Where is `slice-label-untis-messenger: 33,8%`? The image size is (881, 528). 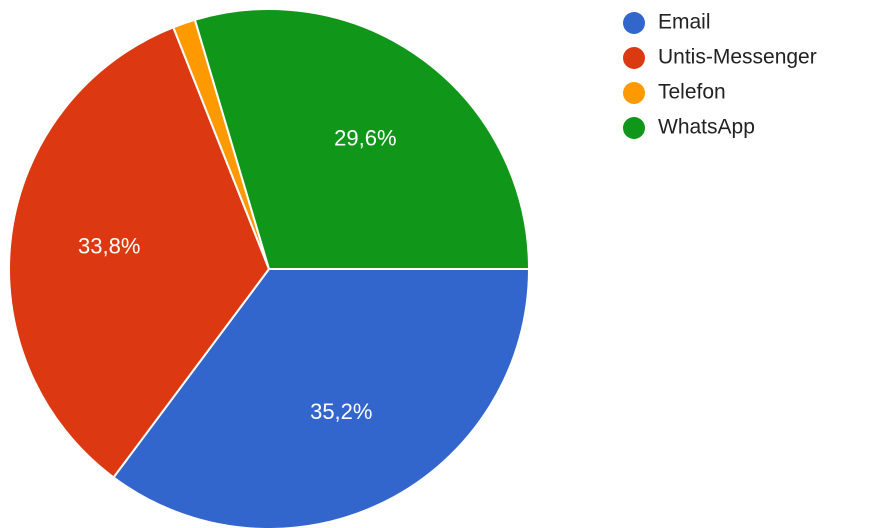 slice-label-untis-messenger: 33,8% is located at coordinates (109, 246).